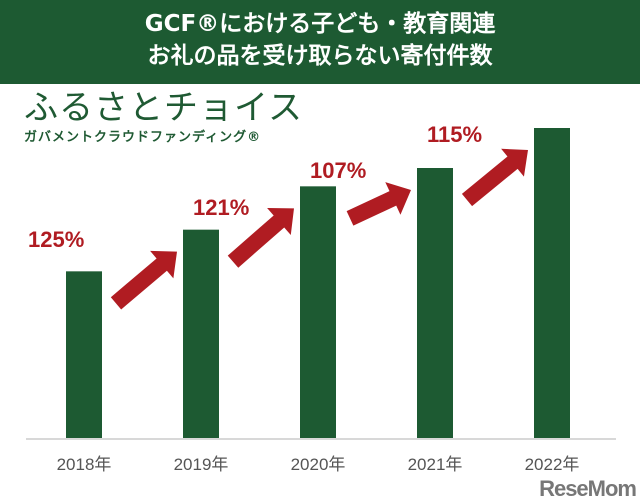  Describe the element at coordinates (318, 312) in the screenshot. I see `bar-2020` at that location.